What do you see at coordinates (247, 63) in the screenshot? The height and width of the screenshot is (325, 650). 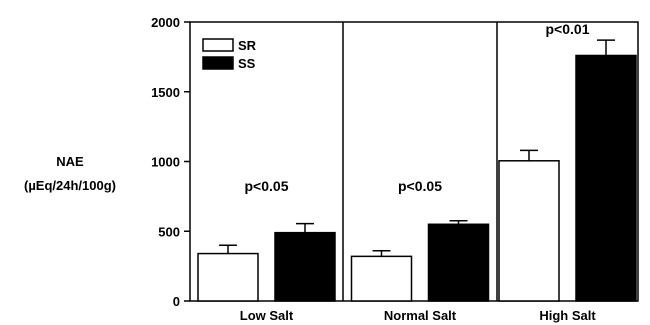 I see `legend-label-ss: SS` at bounding box center [247, 63].